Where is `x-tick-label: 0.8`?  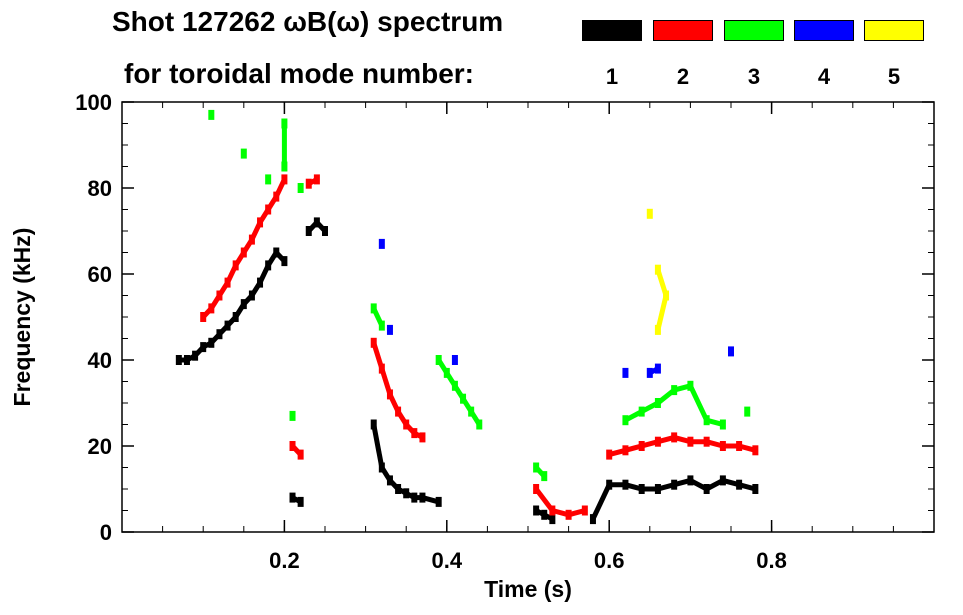
x-tick-label: 0.8 is located at coordinates (771, 560).